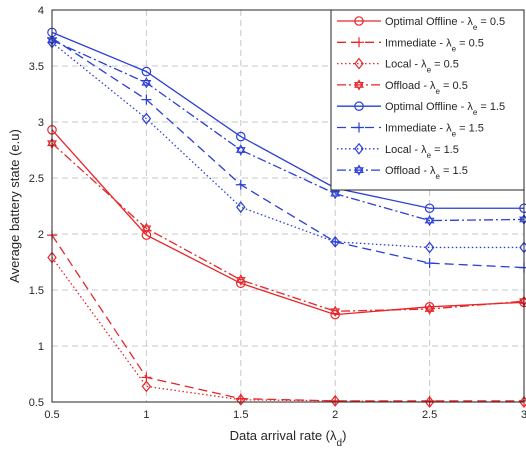 The image size is (526, 452). I want to click on legend-entry: Offload - λe = 1.5, so click(426, 173).